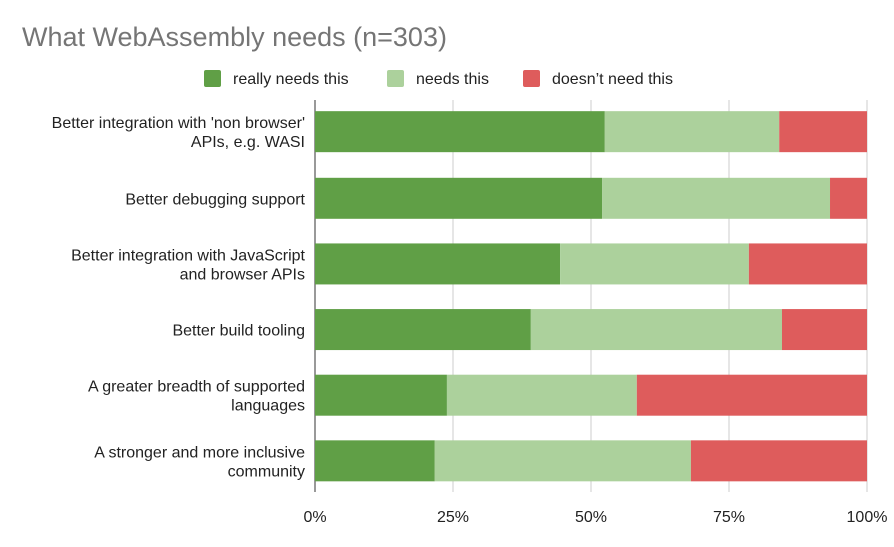 This screenshot has width=894, height=547. Describe the element at coordinates (266, 471) in the screenshot. I see `category-label: community` at that location.